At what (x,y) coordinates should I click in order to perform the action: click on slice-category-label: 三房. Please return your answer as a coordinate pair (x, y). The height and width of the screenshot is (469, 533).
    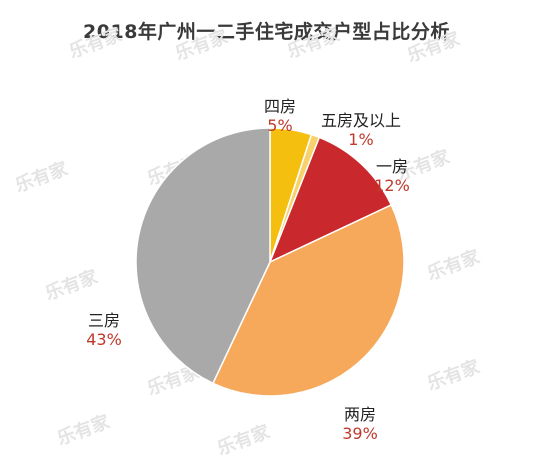
    Looking at the image, I should click on (104, 320).